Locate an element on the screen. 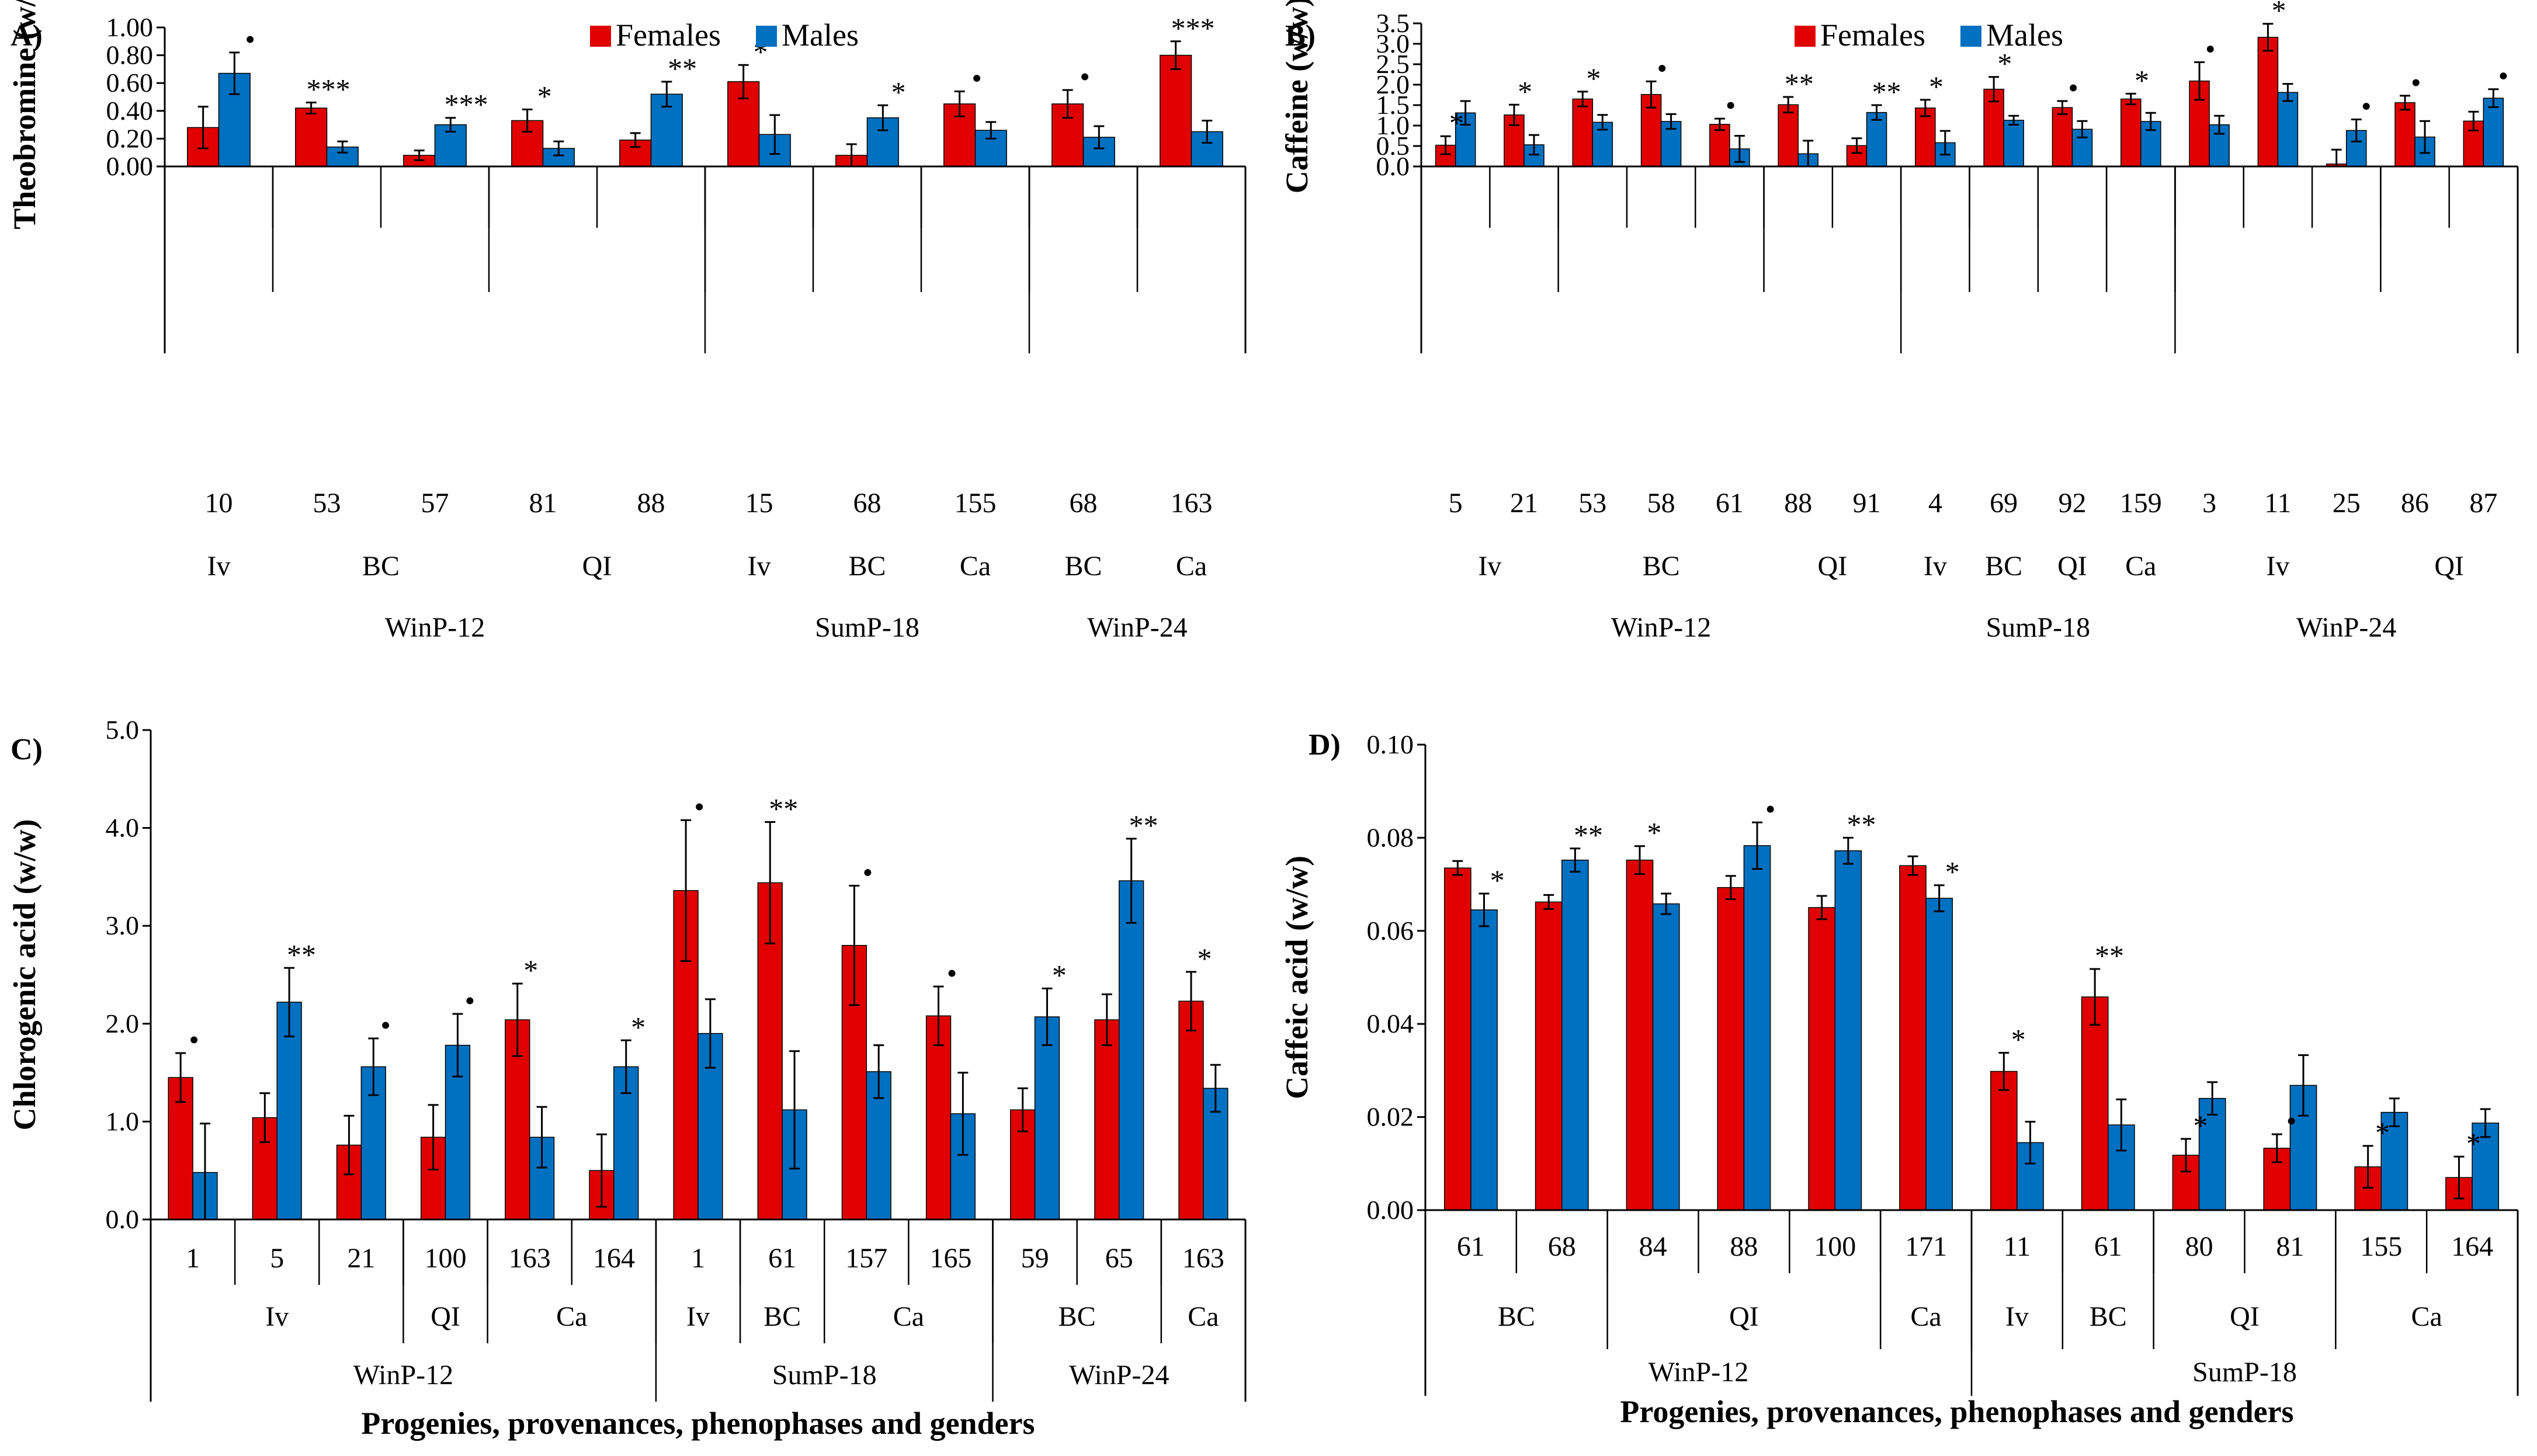 Image resolution: width=2537 pixels, height=1456 pixels. y-tick-label: 0.20 is located at coordinates (130, 138).